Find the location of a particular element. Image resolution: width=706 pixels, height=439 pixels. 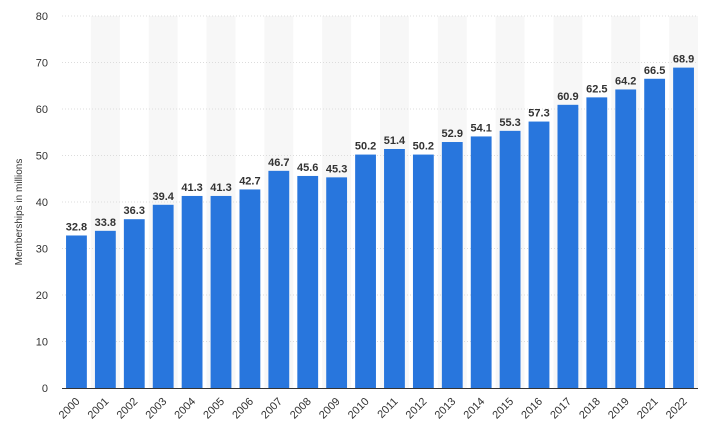

bar-2016 is located at coordinates (539, 255).